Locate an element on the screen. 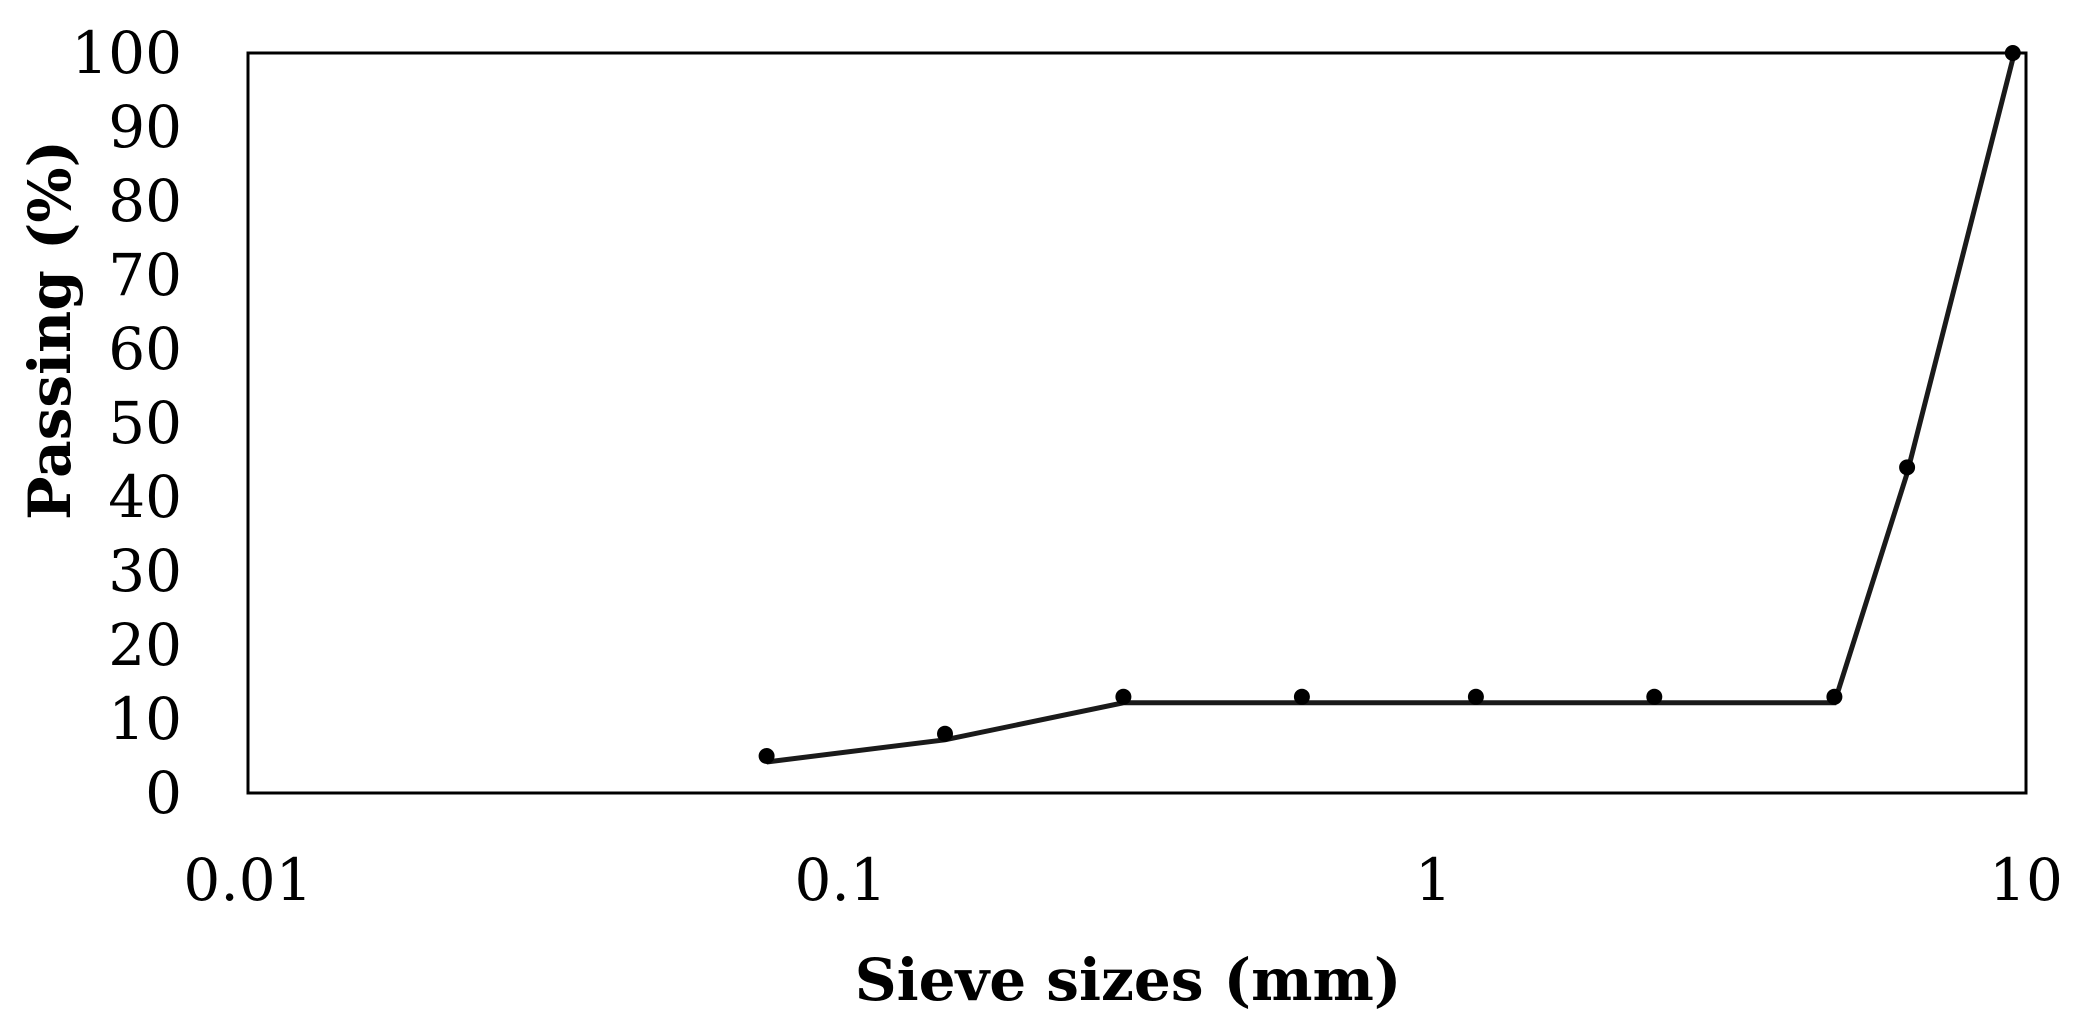 The image size is (2078, 1026). y-tick-label: 0 is located at coordinates (163, 793).